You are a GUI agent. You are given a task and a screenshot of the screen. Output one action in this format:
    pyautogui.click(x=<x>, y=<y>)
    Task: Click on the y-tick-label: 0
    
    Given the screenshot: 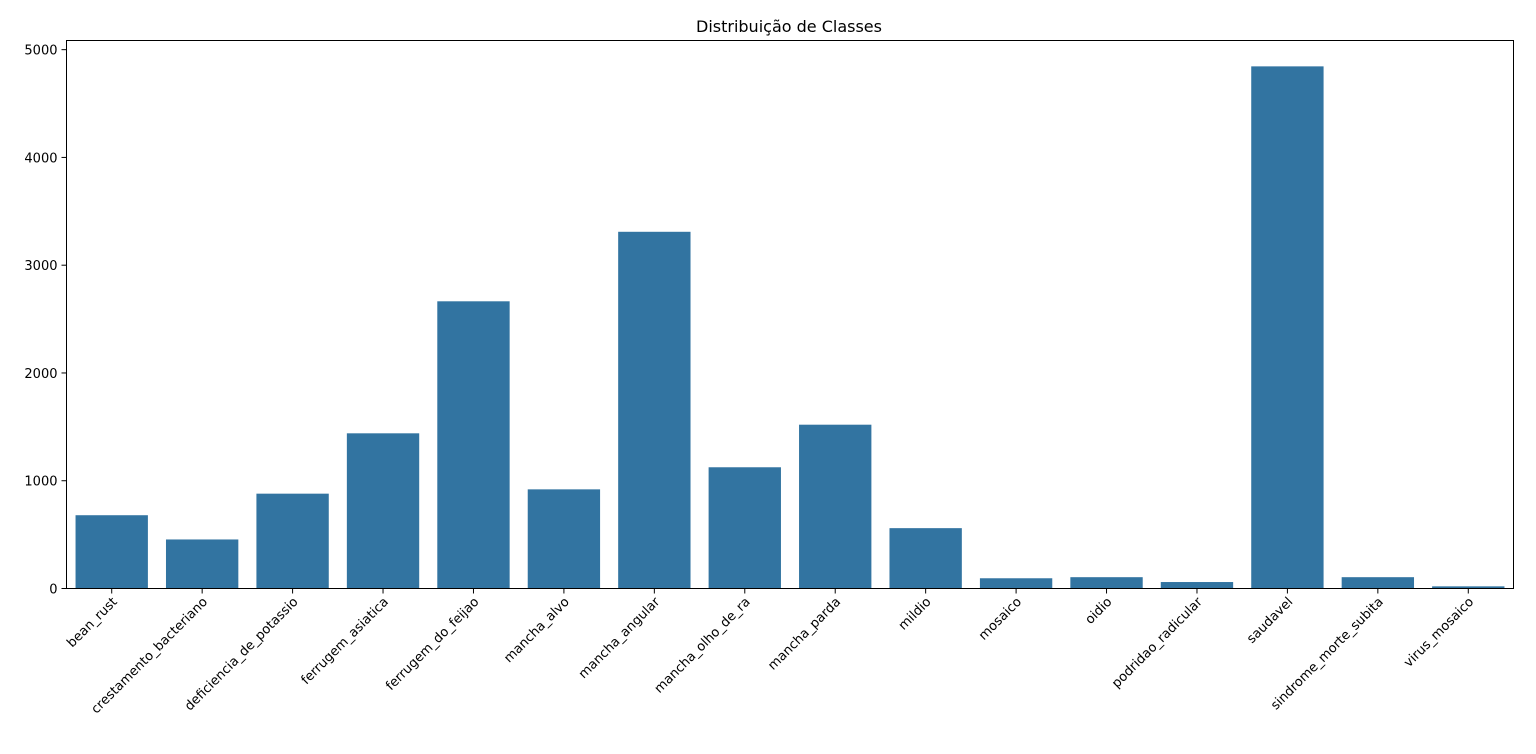 What is the action you would take?
    pyautogui.click(x=53, y=590)
    